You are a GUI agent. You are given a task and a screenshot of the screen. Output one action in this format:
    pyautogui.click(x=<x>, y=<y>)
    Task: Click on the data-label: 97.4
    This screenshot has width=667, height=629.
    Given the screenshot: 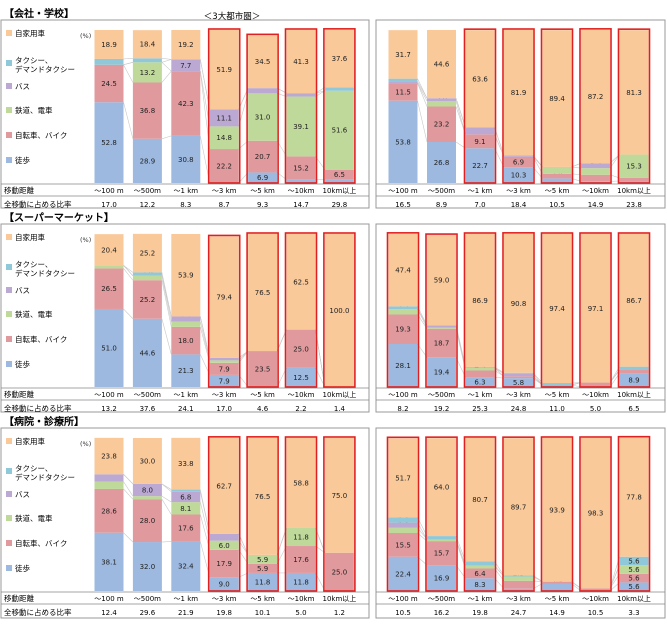 What is the action you would take?
    pyautogui.click(x=557, y=309)
    